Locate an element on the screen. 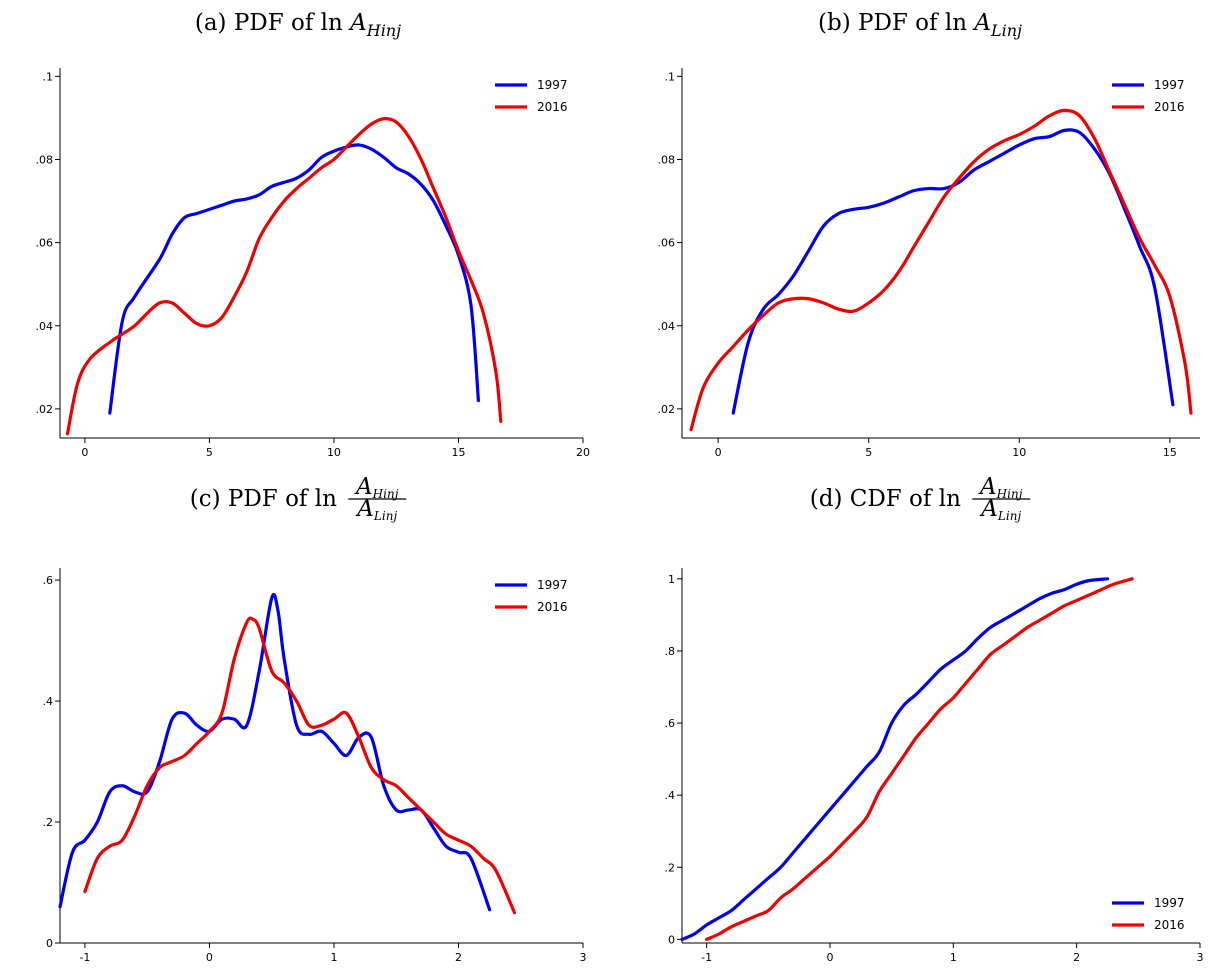  panel-title: (b) PDF of ln ALinj is located at coordinates (920, 25).